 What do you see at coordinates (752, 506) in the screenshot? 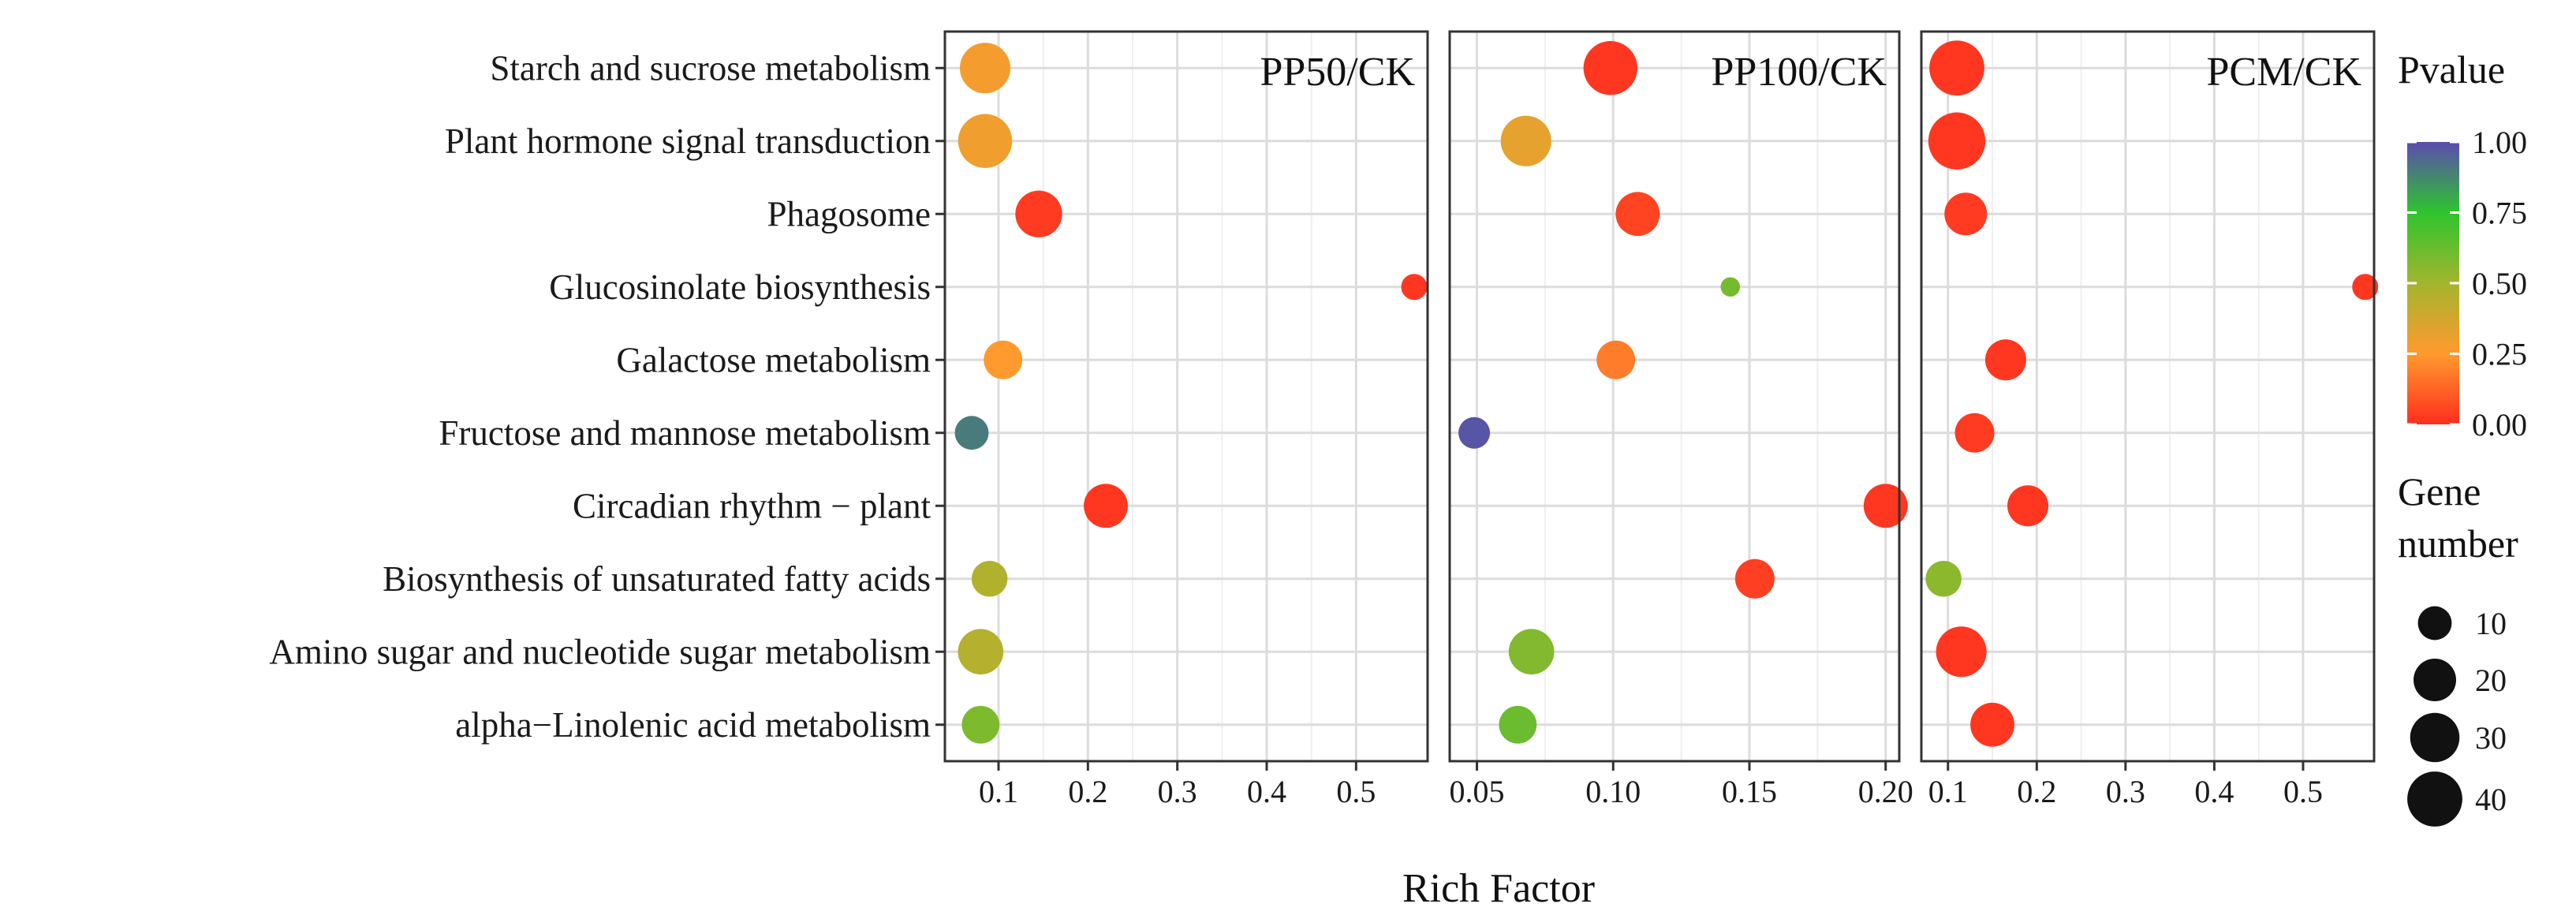
I see `category-label: Circadian rhythm − plant` at bounding box center [752, 506].